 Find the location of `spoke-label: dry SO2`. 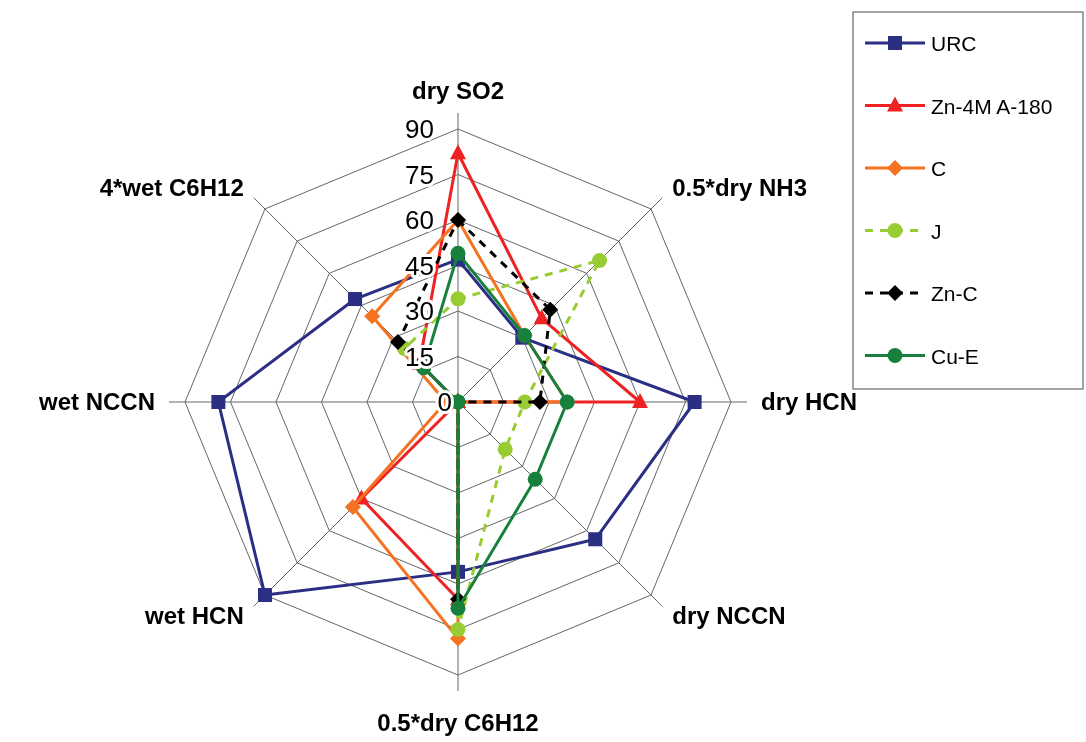

spoke-label: dry SO2 is located at coordinates (458, 90).